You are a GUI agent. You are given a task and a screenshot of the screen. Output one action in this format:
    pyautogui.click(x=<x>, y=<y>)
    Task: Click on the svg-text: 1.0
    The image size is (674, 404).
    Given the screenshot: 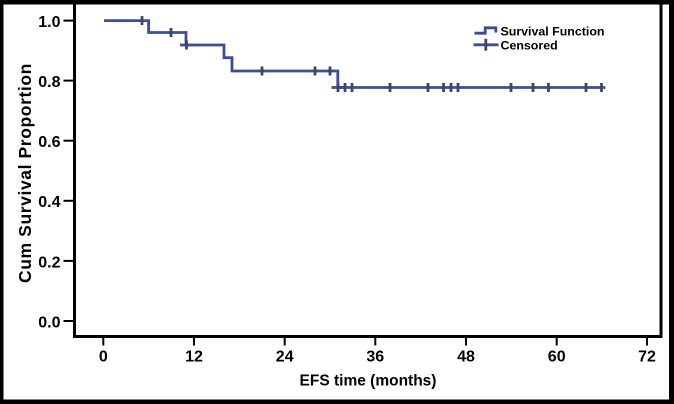 What is the action you would take?
    pyautogui.click(x=49, y=22)
    